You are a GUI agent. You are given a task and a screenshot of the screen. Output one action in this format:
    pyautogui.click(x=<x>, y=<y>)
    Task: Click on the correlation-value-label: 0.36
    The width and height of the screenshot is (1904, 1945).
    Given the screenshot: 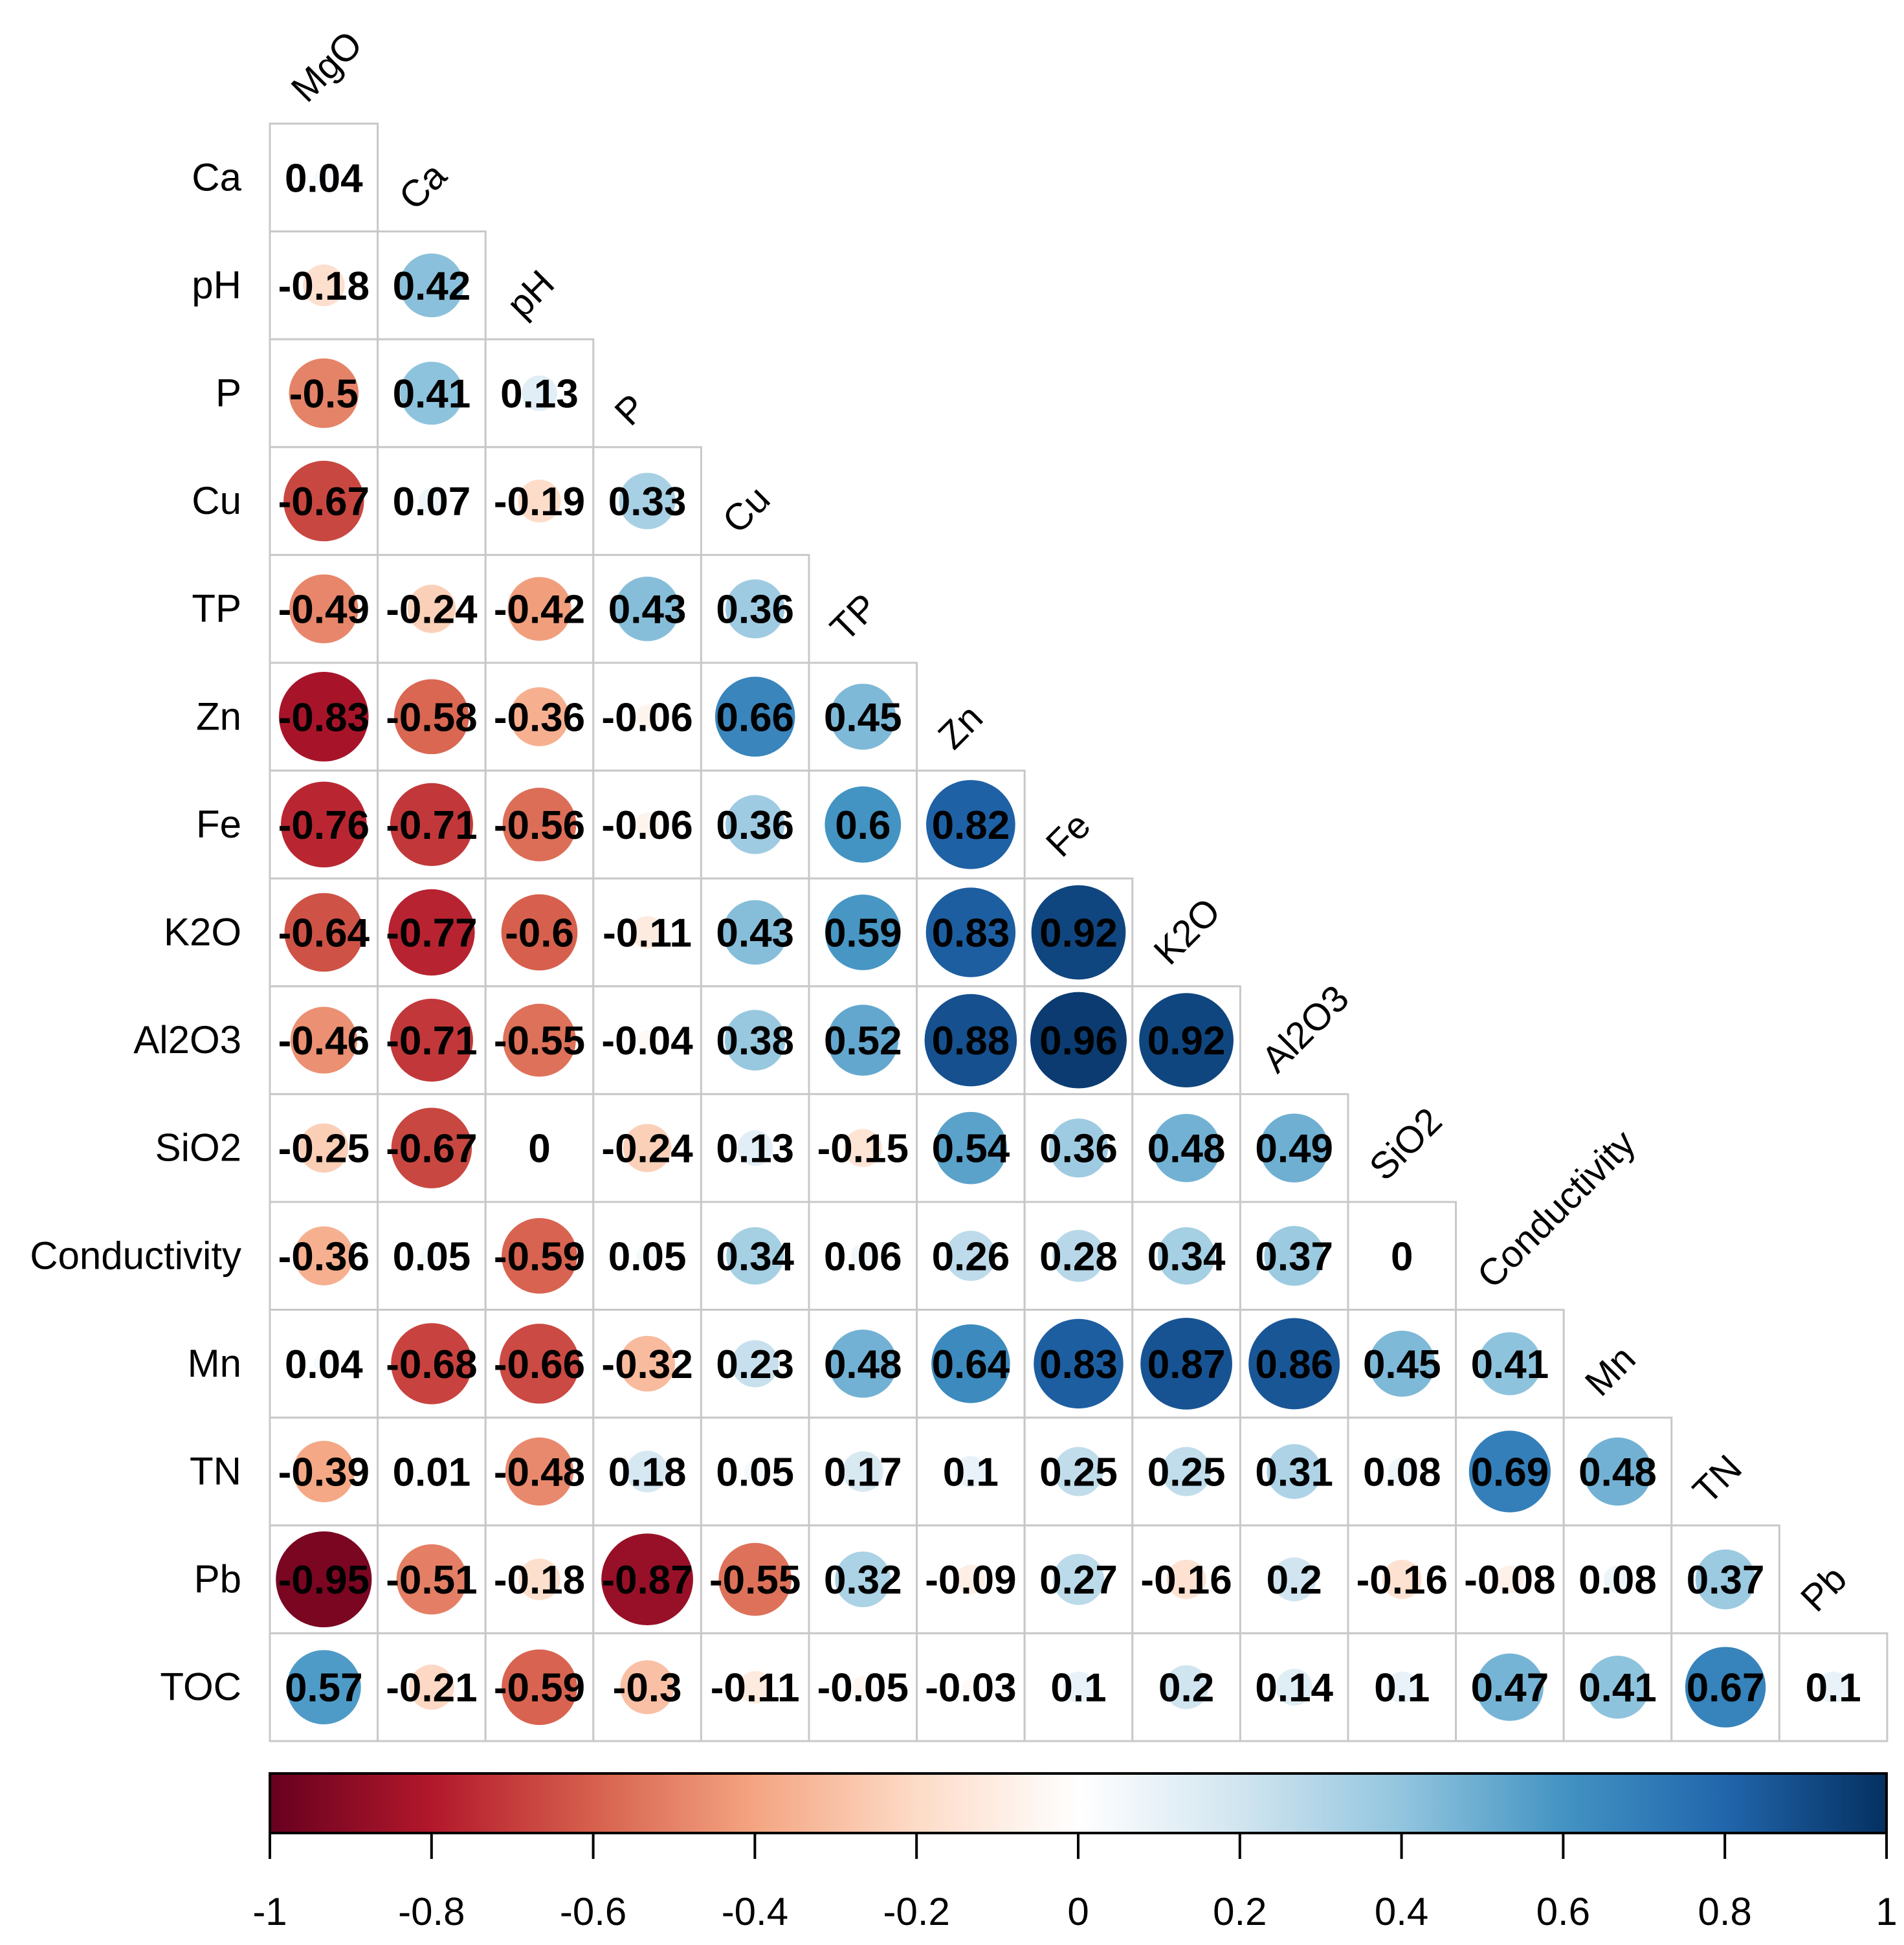 What is the action you would take?
    pyautogui.click(x=755, y=825)
    